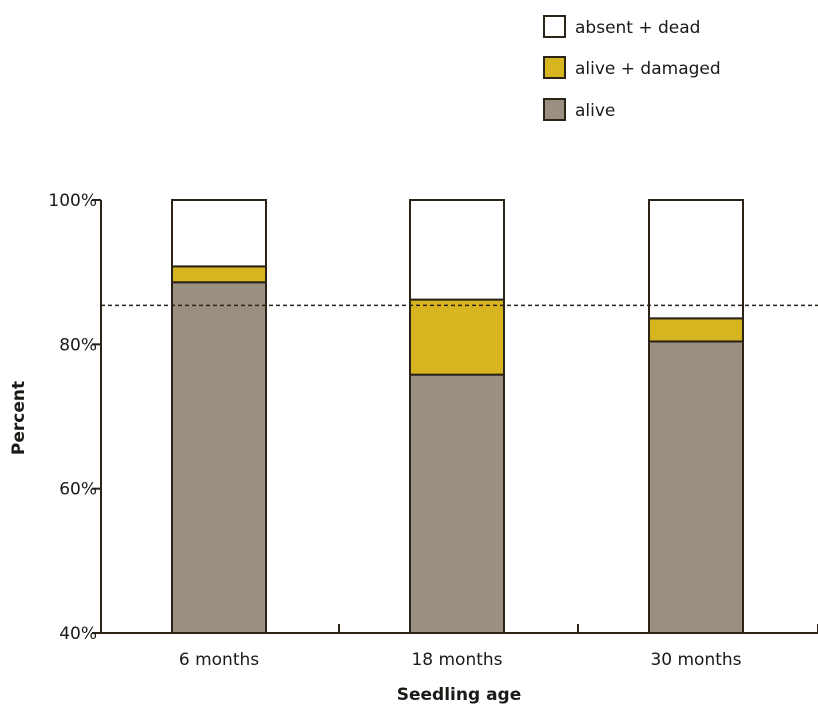 The width and height of the screenshot is (818, 708). I want to click on legend-swatch-alive, so click(554, 109).